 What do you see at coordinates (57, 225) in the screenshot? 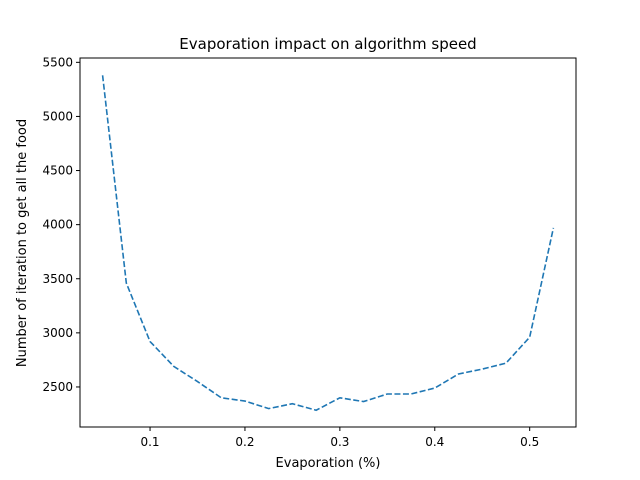
I see `y-tick-label: 4000` at bounding box center [57, 225].